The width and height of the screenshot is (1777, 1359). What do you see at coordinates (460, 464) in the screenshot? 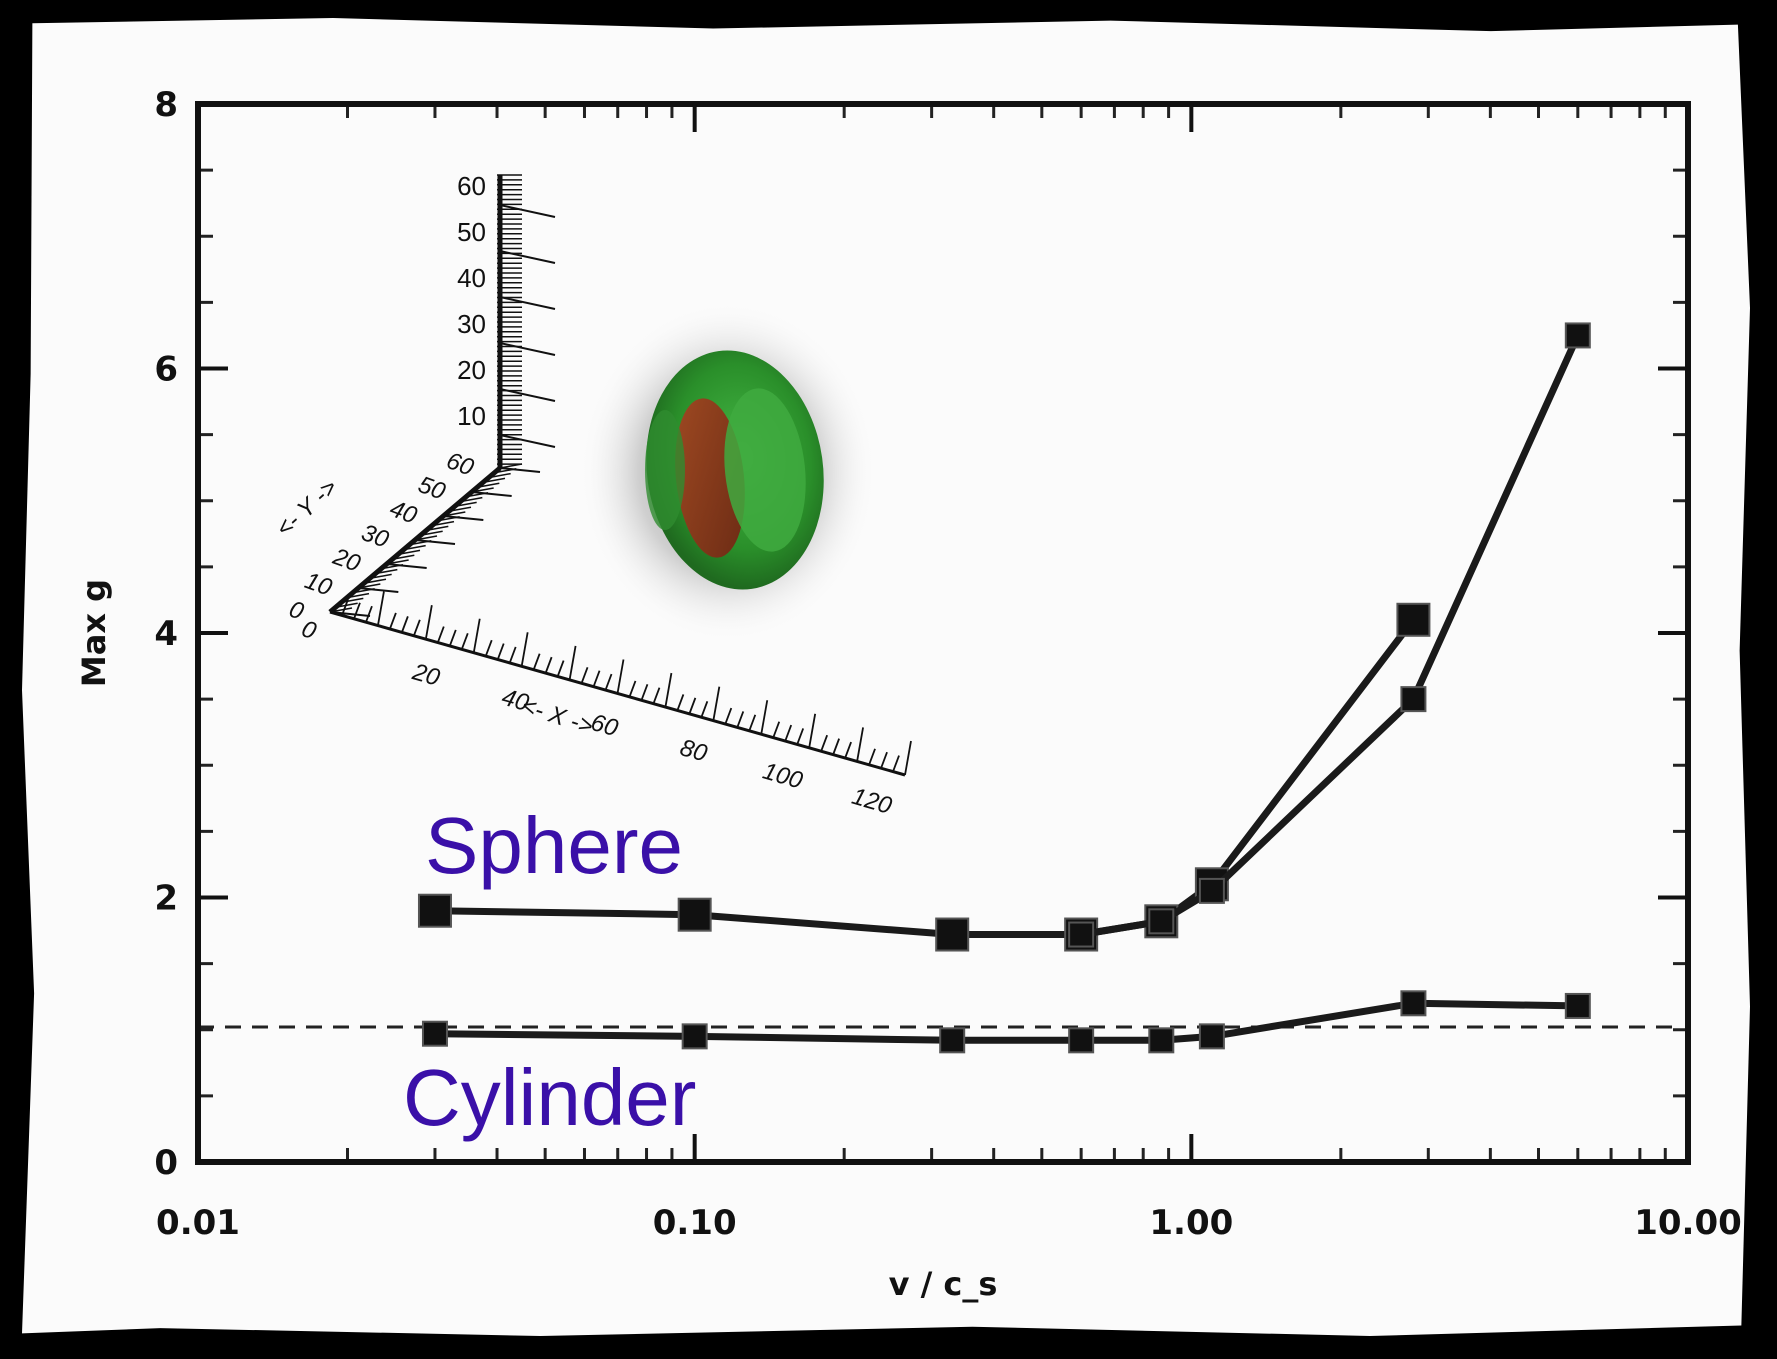
I see `inset-y-tick-label: 60` at bounding box center [460, 464].